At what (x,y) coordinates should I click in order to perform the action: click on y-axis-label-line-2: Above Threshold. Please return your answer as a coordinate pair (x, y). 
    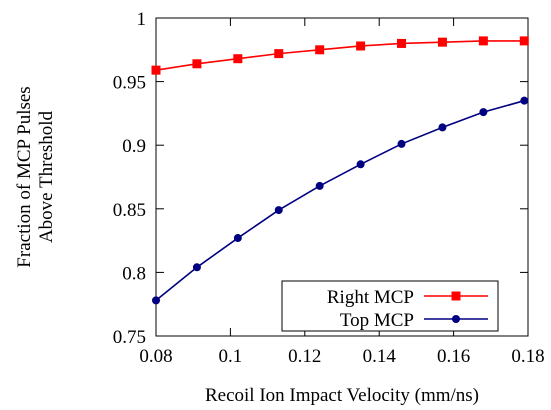
    Looking at the image, I should click on (46, 176).